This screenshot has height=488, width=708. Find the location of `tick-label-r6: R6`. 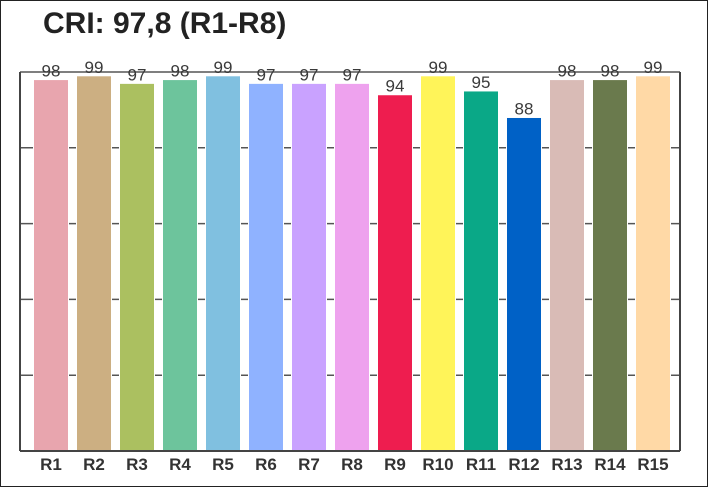

tick-label-r6: R6 is located at coordinates (266, 464).